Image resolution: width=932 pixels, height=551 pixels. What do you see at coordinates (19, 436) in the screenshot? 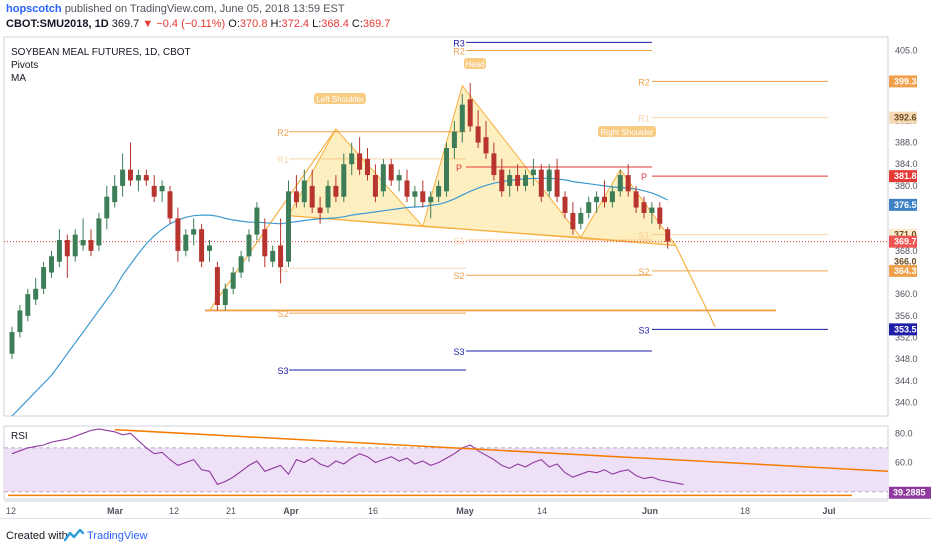
I see `rsi-label: RSI` at bounding box center [19, 436].